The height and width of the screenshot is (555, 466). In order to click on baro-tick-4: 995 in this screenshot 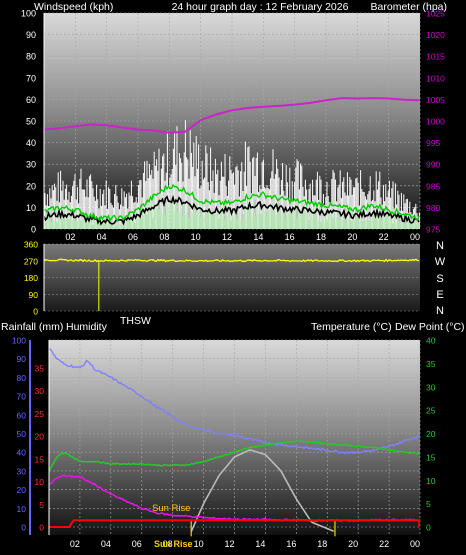, I will do `click(433, 143)`.